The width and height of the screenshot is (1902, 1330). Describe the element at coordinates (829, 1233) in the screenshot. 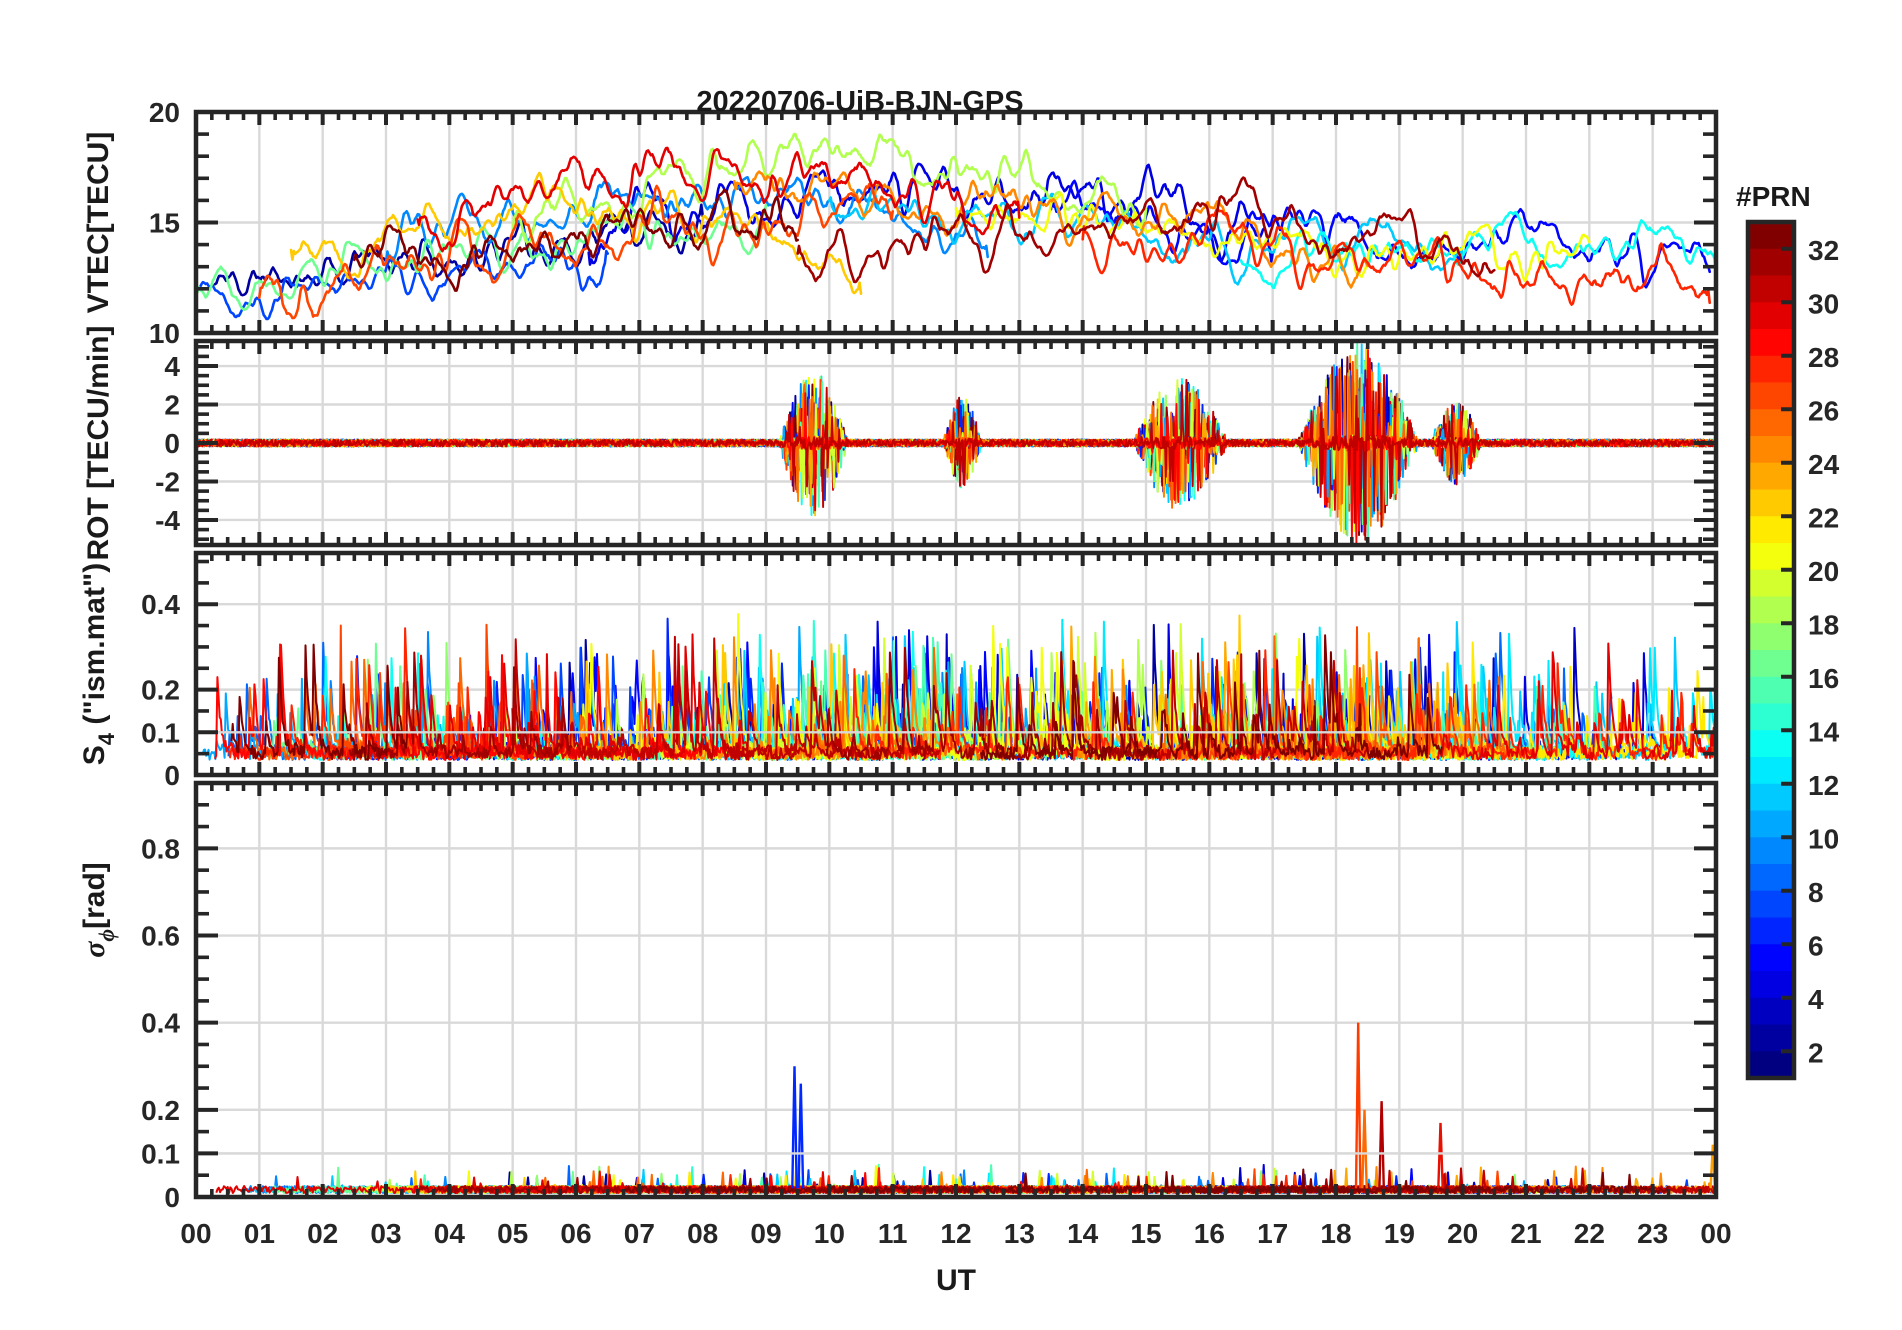

I see `x-tick-label: 10` at that location.